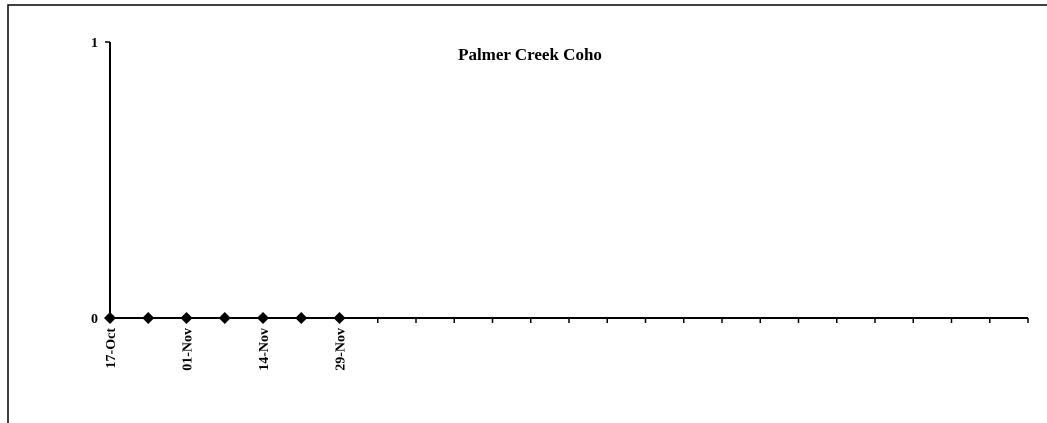  I want to click on chart-title: Palmer Creek Coho, so click(530, 54).